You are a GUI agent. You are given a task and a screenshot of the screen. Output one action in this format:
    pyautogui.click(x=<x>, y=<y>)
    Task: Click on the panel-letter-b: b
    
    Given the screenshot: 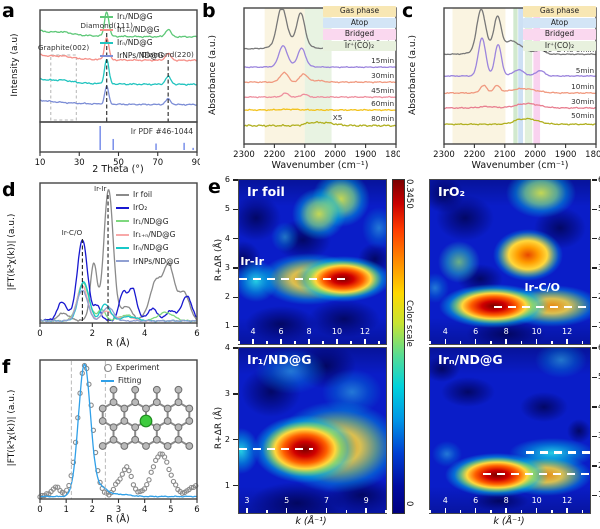 What is the action you would take?
    pyautogui.click(x=209, y=11)
    